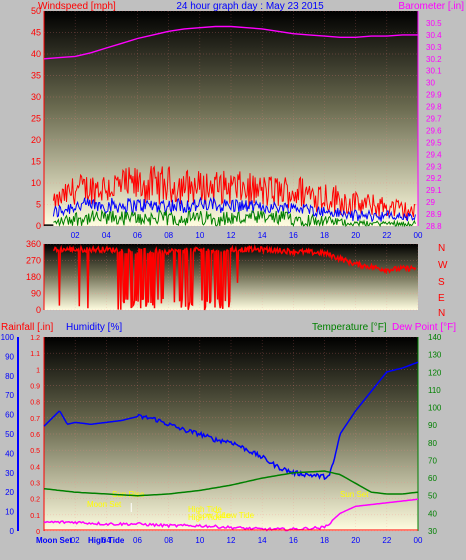 The height and width of the screenshot is (560, 466). What do you see at coordinates (434, 226) in the screenshot?
I see `barometer-tick-label: 28.8` at bounding box center [434, 226].